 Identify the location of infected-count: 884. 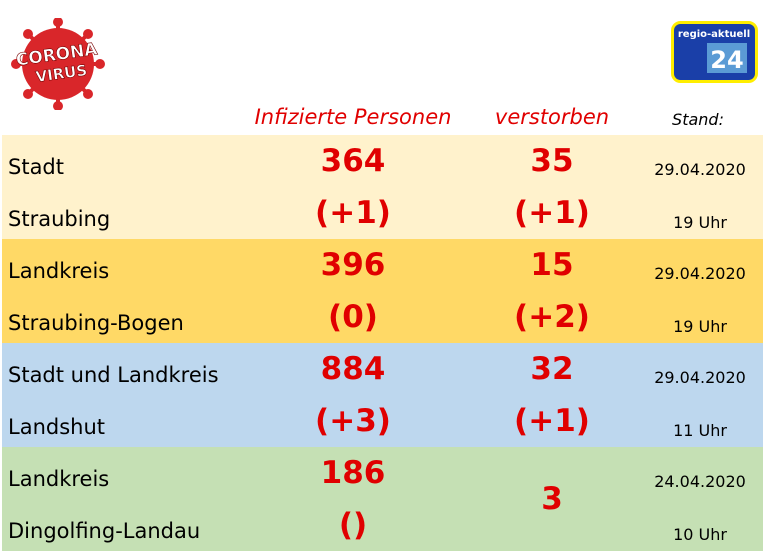
(353, 369).